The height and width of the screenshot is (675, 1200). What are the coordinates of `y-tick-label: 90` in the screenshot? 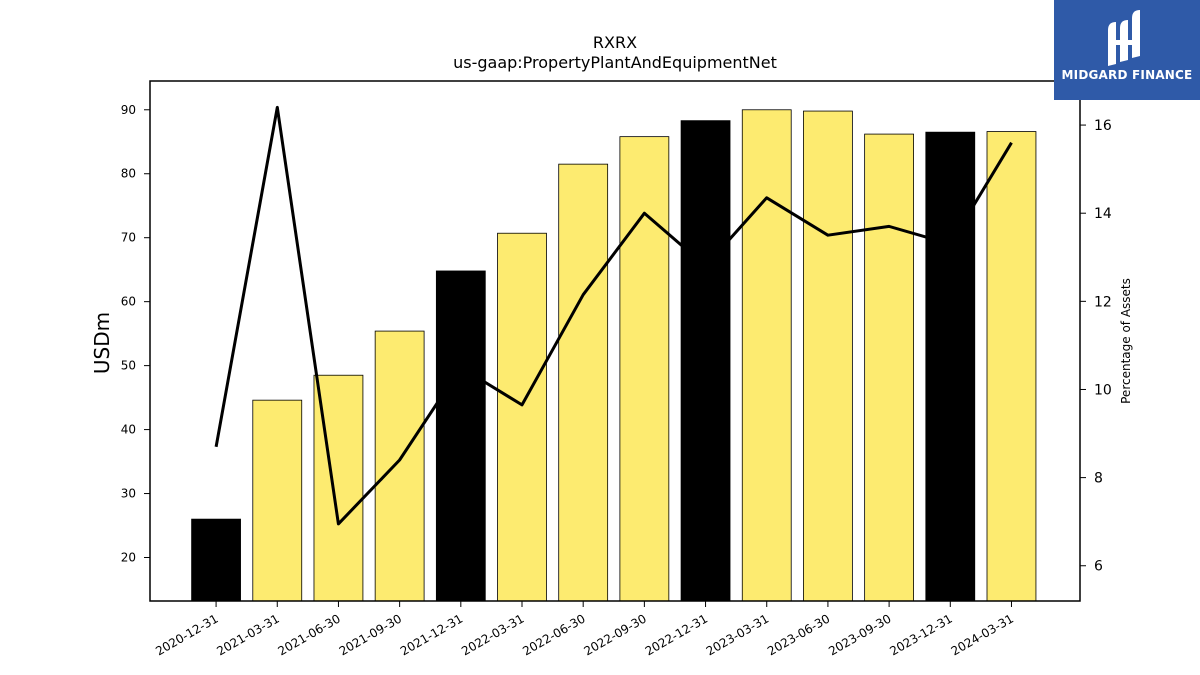 It's located at (128, 110).